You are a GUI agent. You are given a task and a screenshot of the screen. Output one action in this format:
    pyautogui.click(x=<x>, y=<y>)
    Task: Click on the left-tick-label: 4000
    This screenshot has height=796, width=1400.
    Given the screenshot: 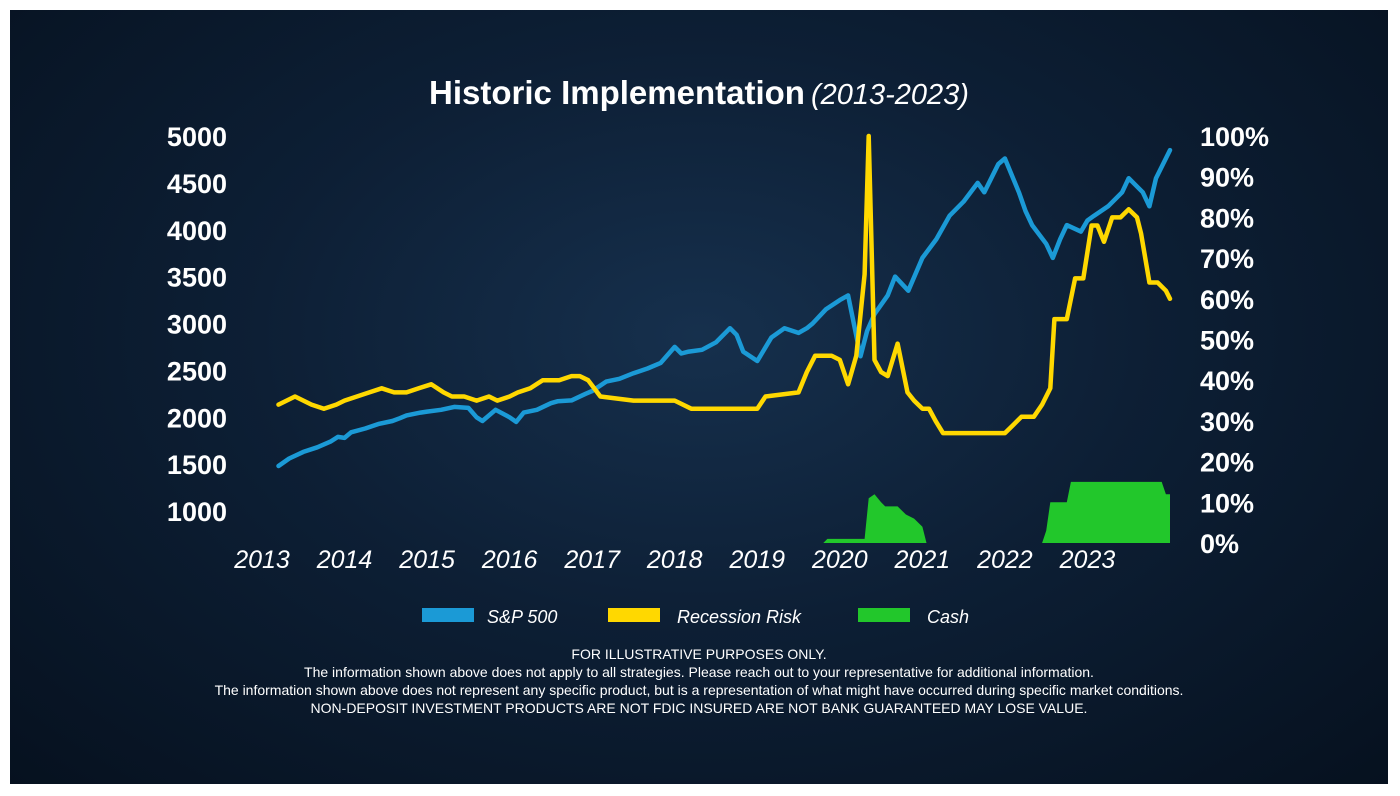 What is the action you would take?
    pyautogui.click(x=197, y=231)
    